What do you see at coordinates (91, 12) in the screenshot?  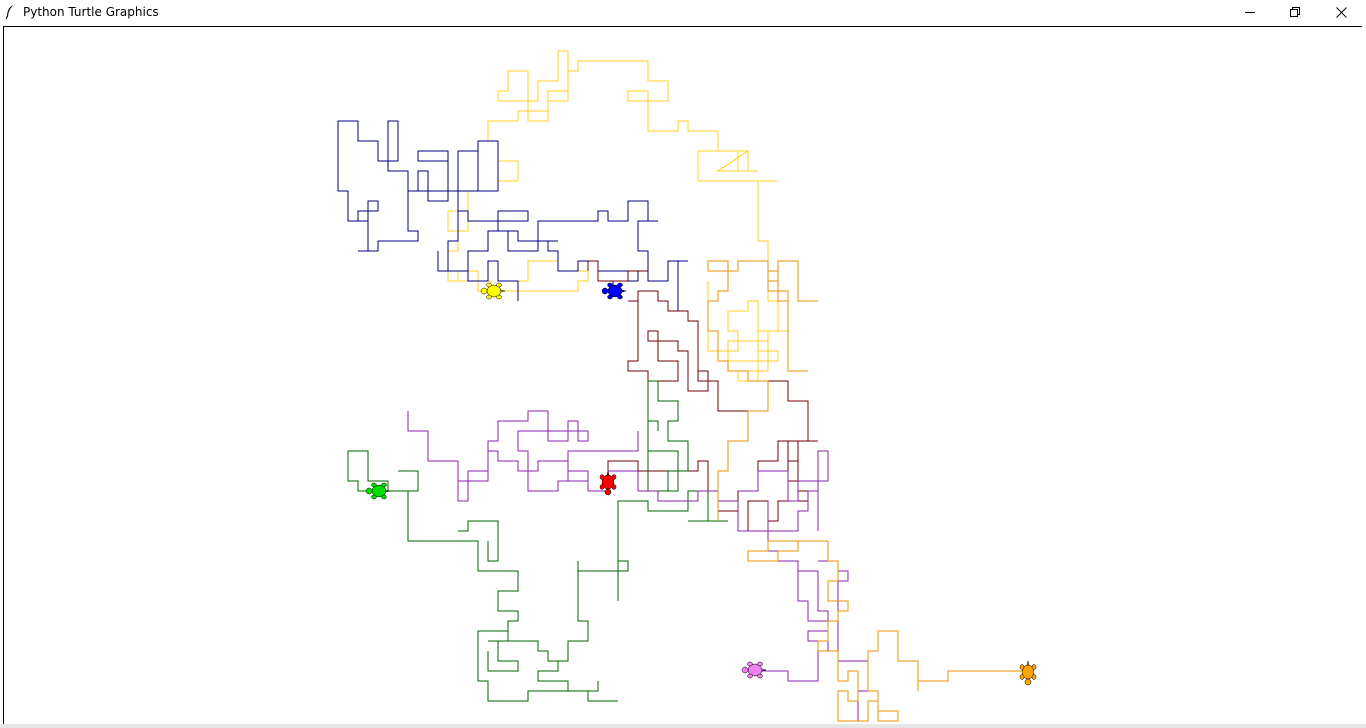 I see `window-title: Python Turtle Graphics` at bounding box center [91, 12].